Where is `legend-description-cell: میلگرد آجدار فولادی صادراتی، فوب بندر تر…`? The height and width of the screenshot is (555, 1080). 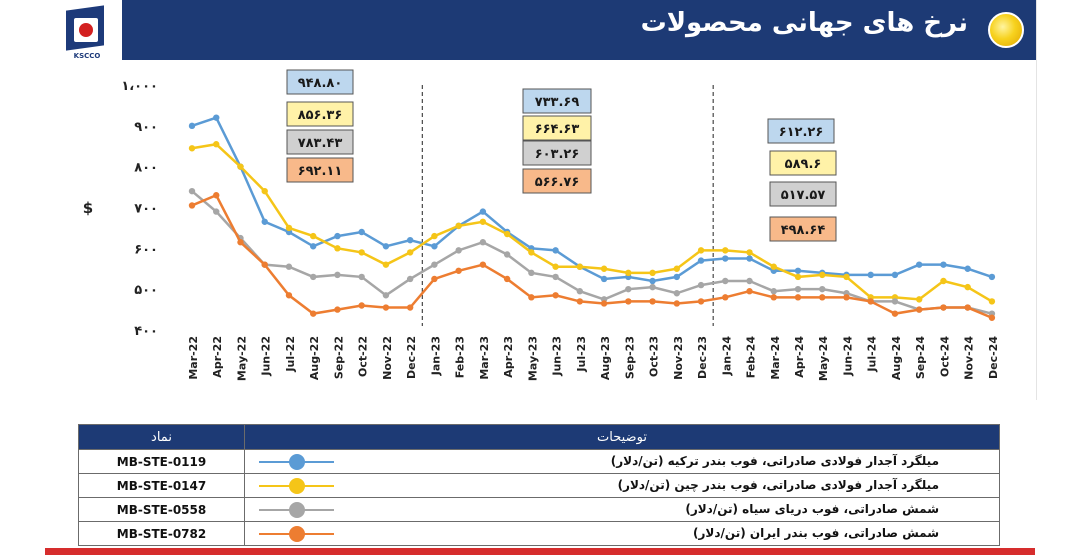 legend-description-cell: میلگرد آجدار فولادی صادراتی، فوب بندر تر… is located at coordinates (622, 461).